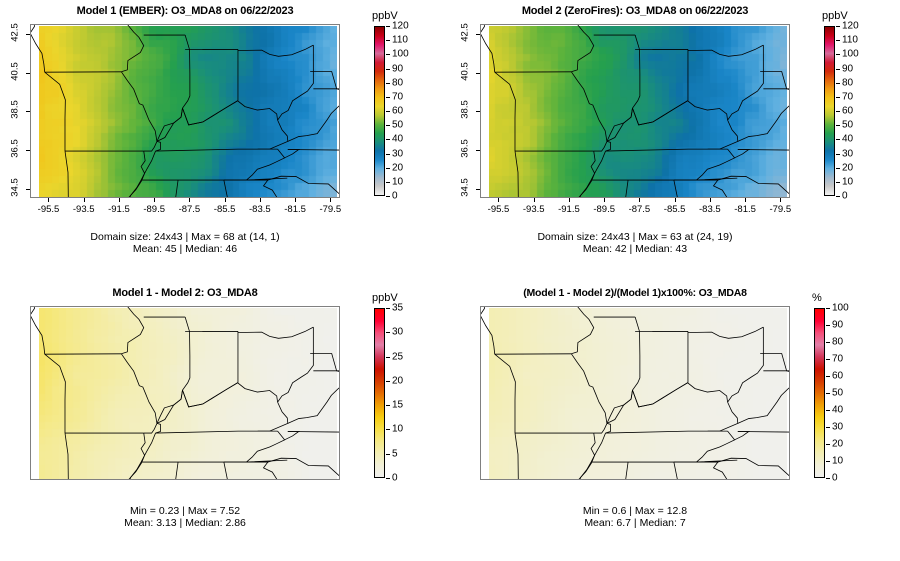  What do you see at coordinates (674, 209) in the screenshot?
I see `x-axis-tick-label: -85.5` at bounding box center [674, 209].